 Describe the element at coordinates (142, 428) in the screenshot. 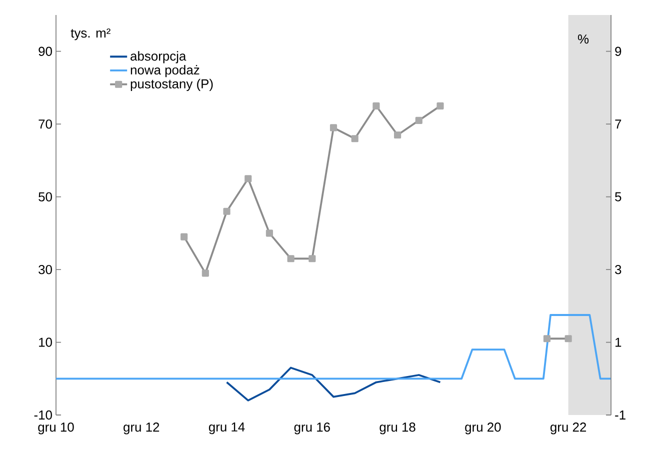

I see `x-tick-label: gru 12` at that location.